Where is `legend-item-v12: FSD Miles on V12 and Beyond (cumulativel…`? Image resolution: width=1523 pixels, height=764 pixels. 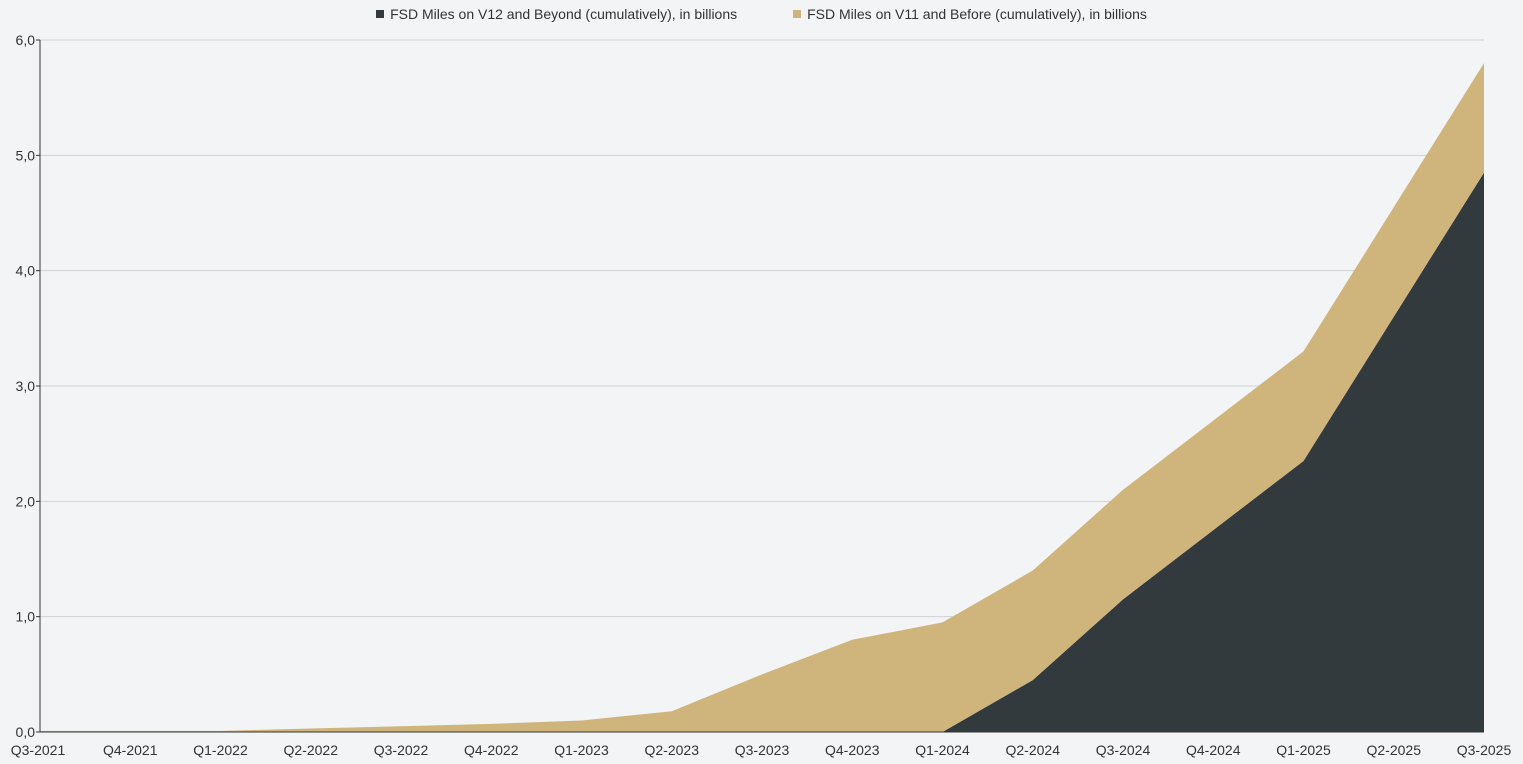 legend-item-v12: FSD Miles on V12 and Beyond (cumulativel… is located at coordinates (556, 14).